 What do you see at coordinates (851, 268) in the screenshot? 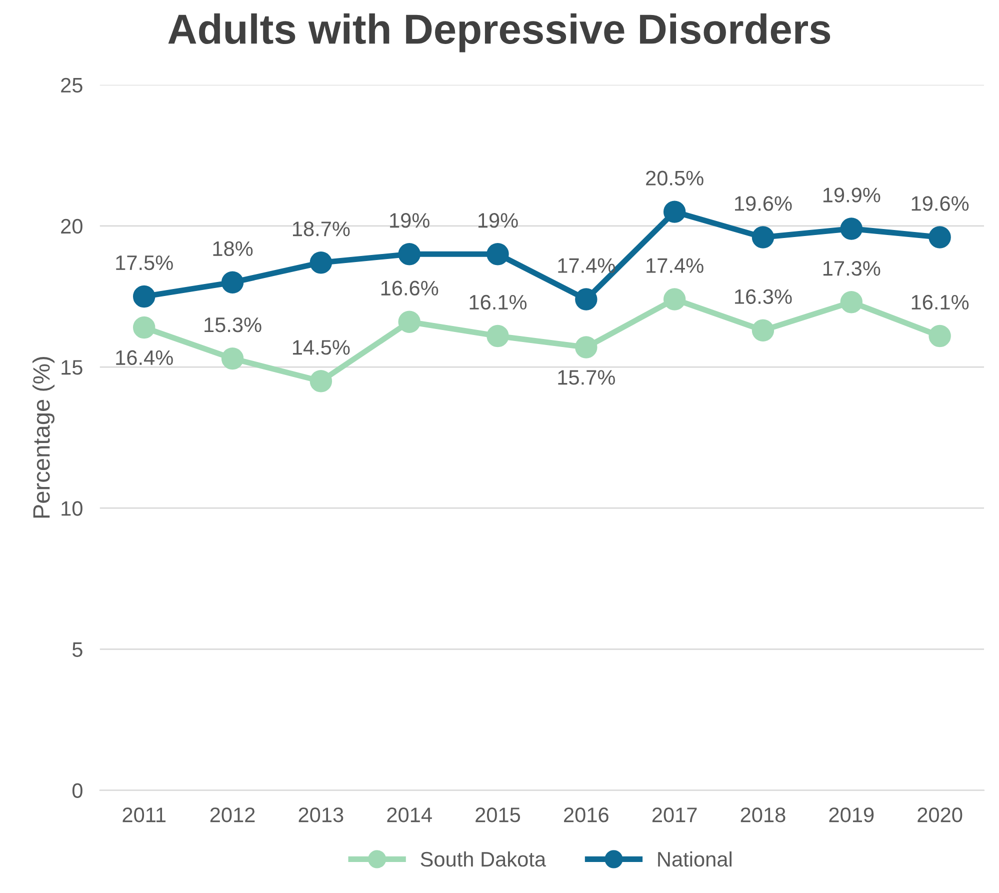
I see `data-label: 17.3%` at bounding box center [851, 268].